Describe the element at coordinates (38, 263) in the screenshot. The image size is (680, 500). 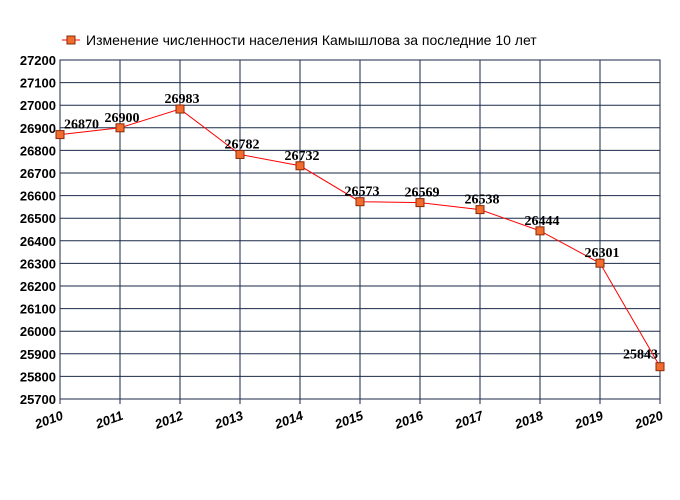
I see `y-tick-label: 26300` at that location.